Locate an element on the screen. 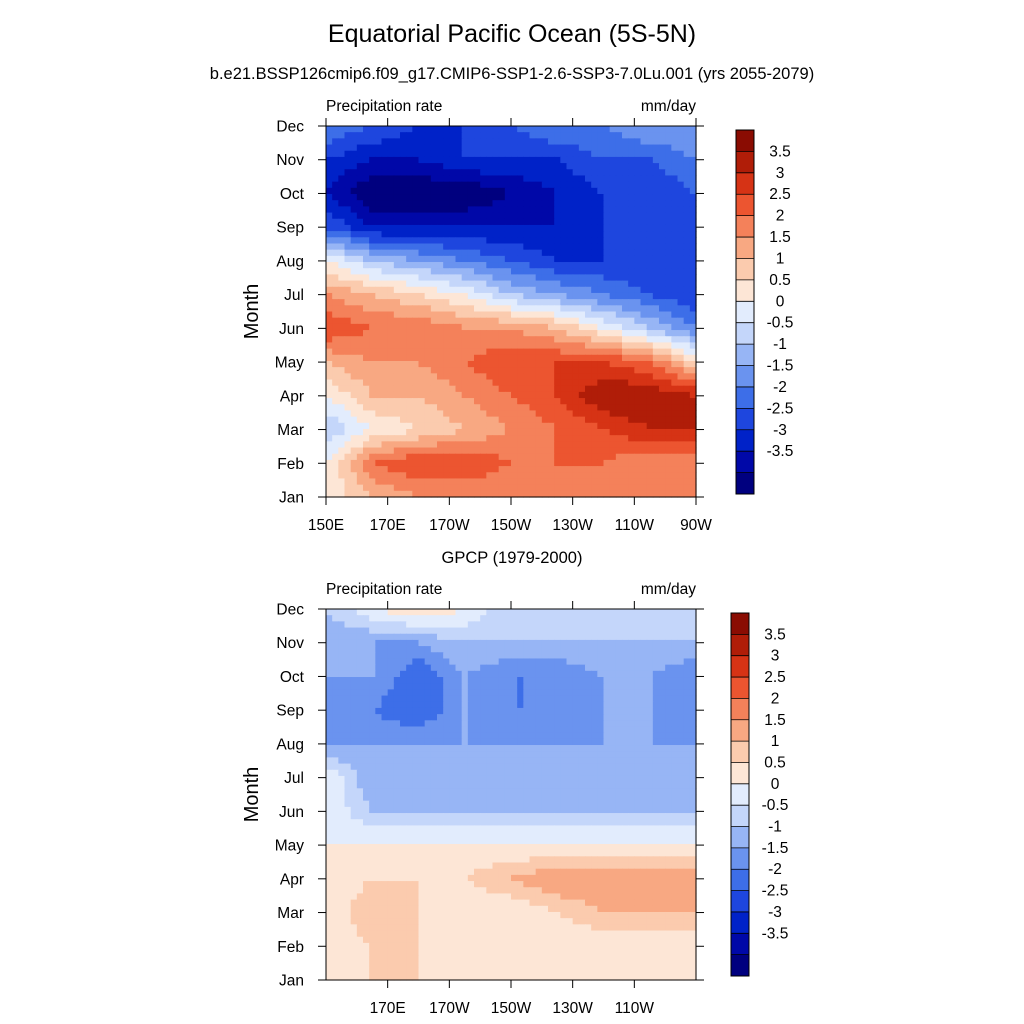 The image size is (1024, 1024). y-tick-label: Mar is located at coordinates (290, 430).